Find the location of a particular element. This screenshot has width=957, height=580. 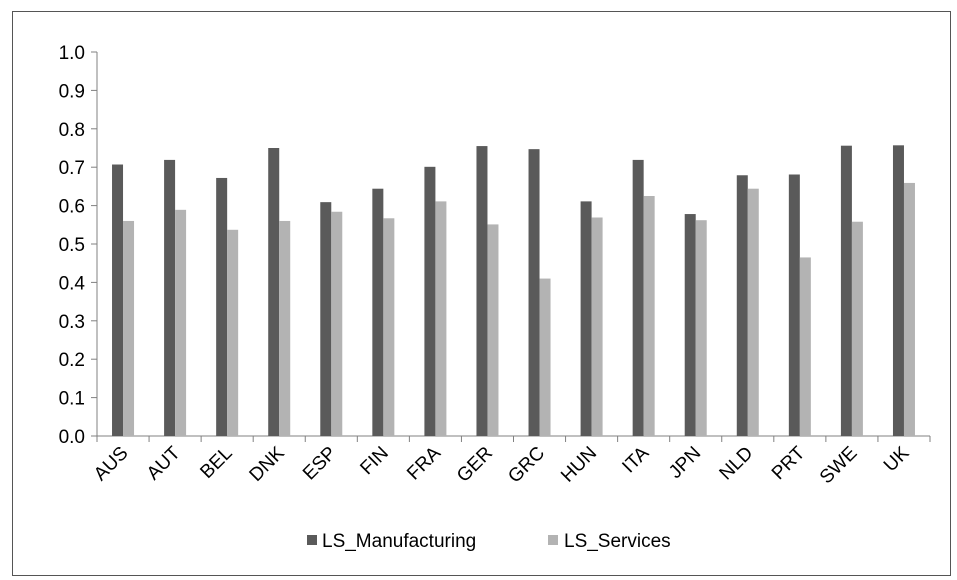

x-tick-label-grc: GRC is located at coordinates (526, 465).